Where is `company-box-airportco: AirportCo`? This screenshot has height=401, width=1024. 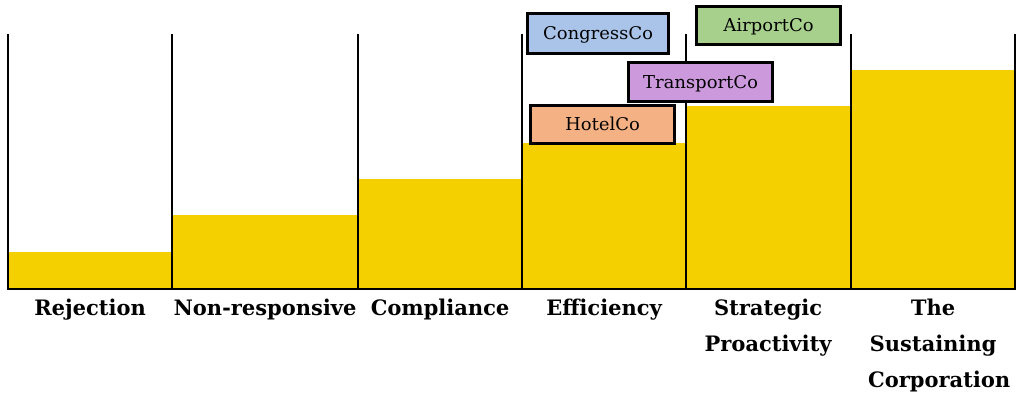
company-box-airportco: AirportCo is located at coordinates (768, 25).